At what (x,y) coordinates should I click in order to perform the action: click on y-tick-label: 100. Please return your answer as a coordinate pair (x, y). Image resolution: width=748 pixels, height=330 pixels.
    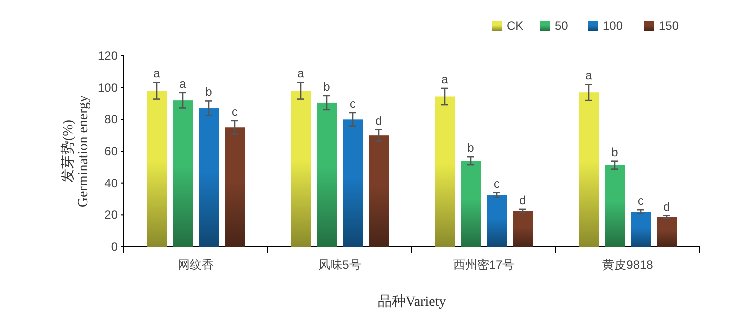
    Looking at the image, I should click on (108, 87).